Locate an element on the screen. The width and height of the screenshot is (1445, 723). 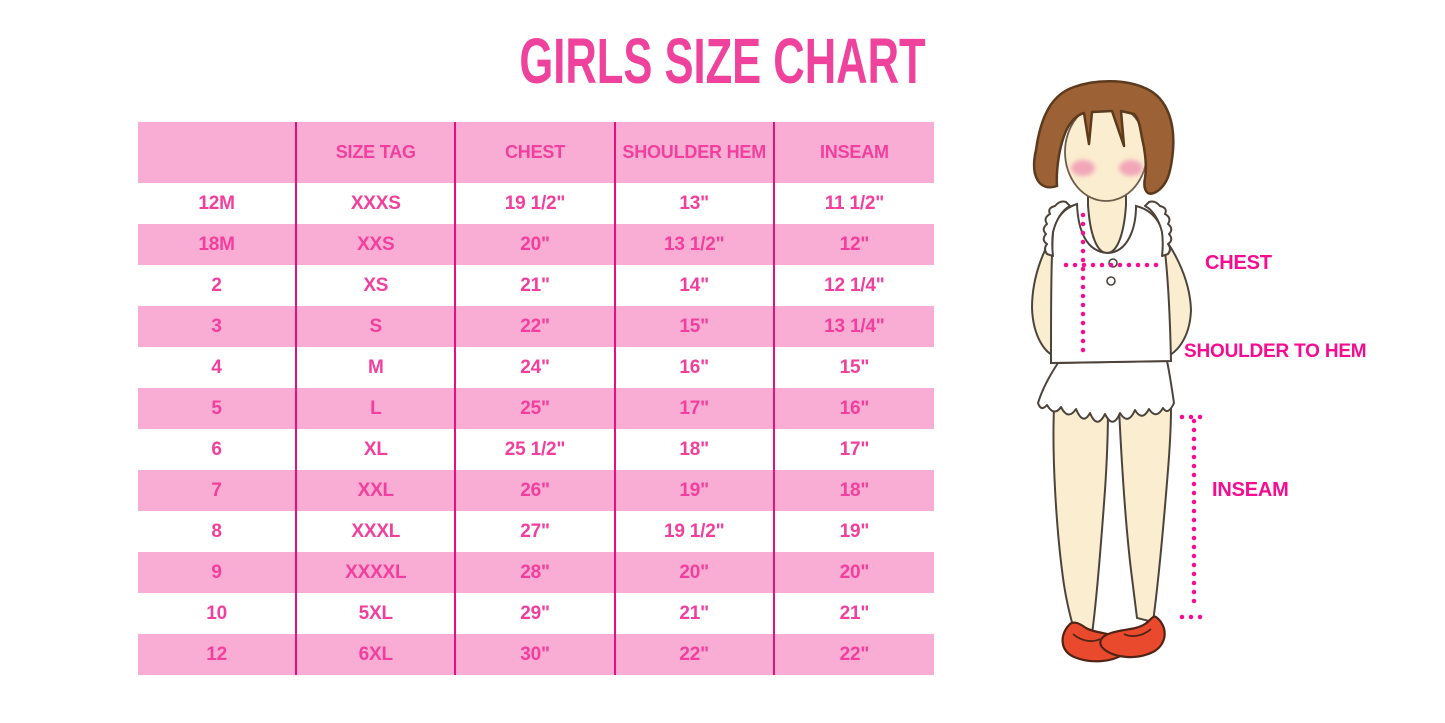
cell-size: 9 is located at coordinates (218, 572).